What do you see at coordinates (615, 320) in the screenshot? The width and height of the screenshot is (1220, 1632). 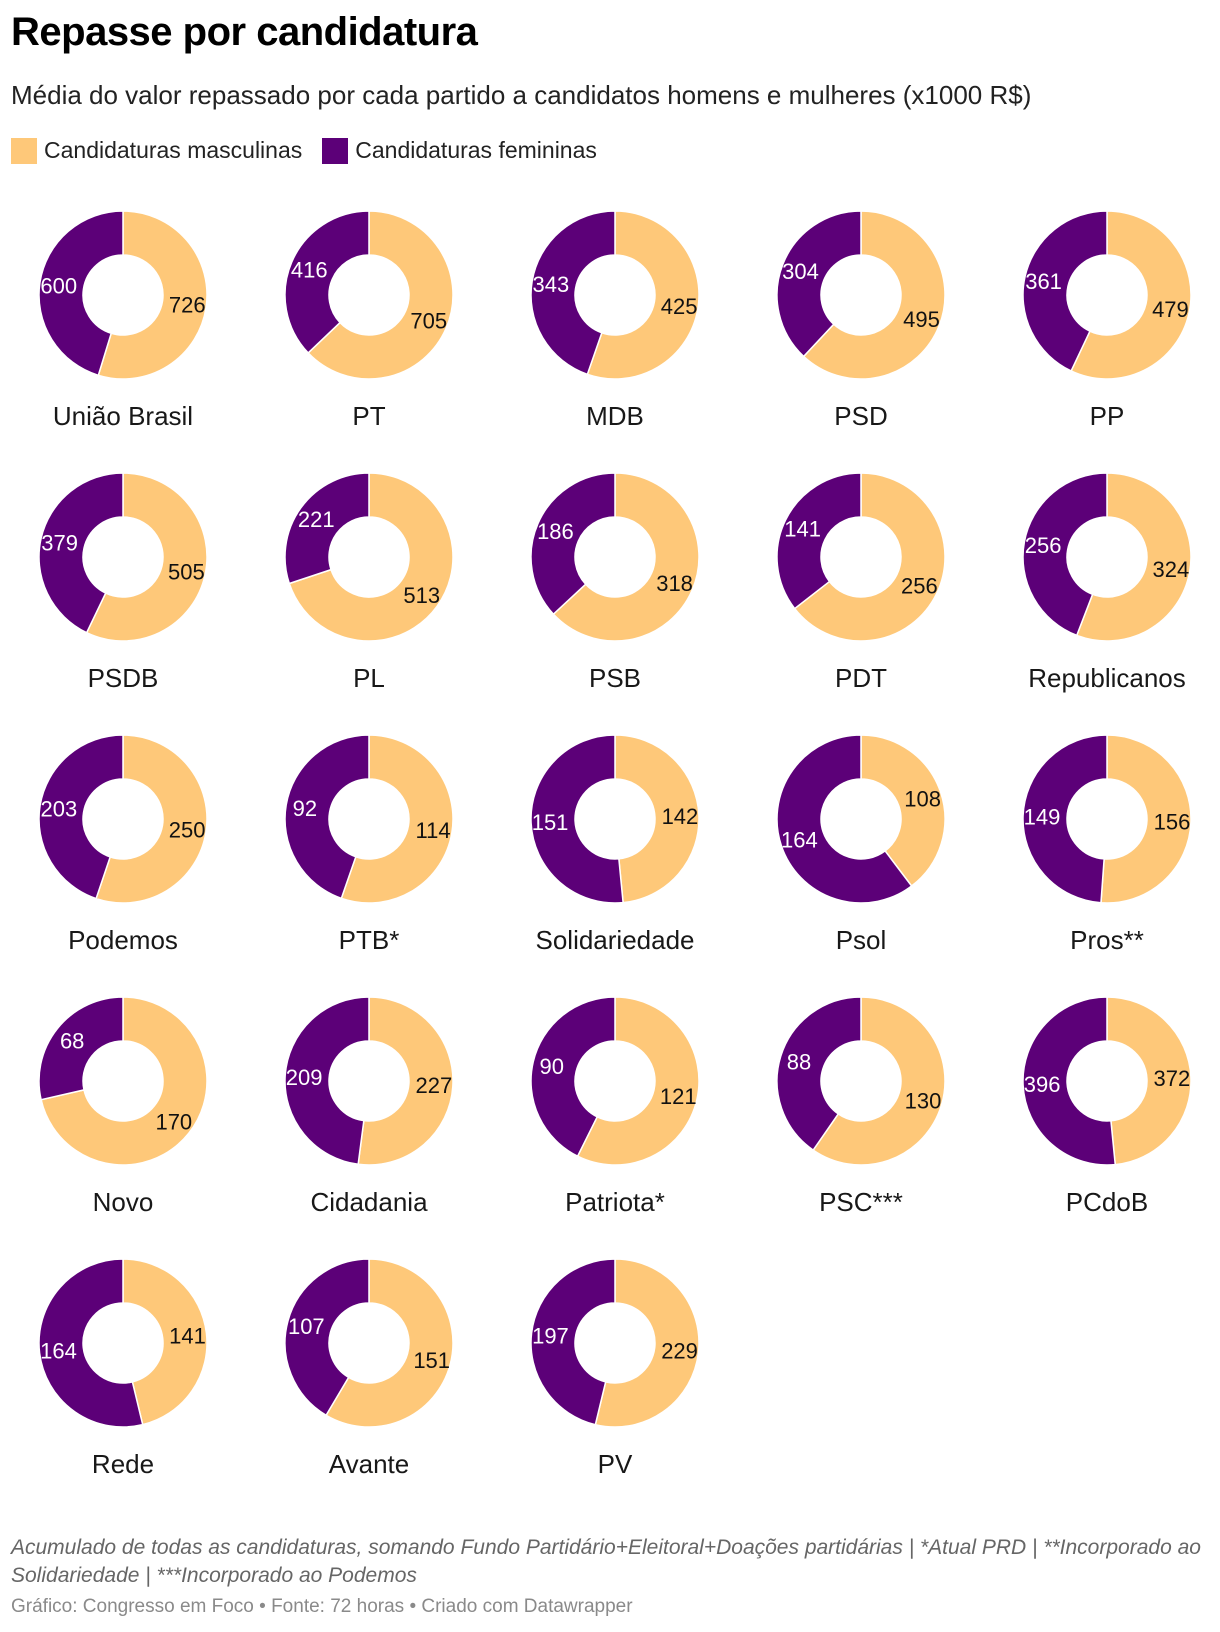 I see `donut-mdb: 425 343 MDB` at bounding box center [615, 320].